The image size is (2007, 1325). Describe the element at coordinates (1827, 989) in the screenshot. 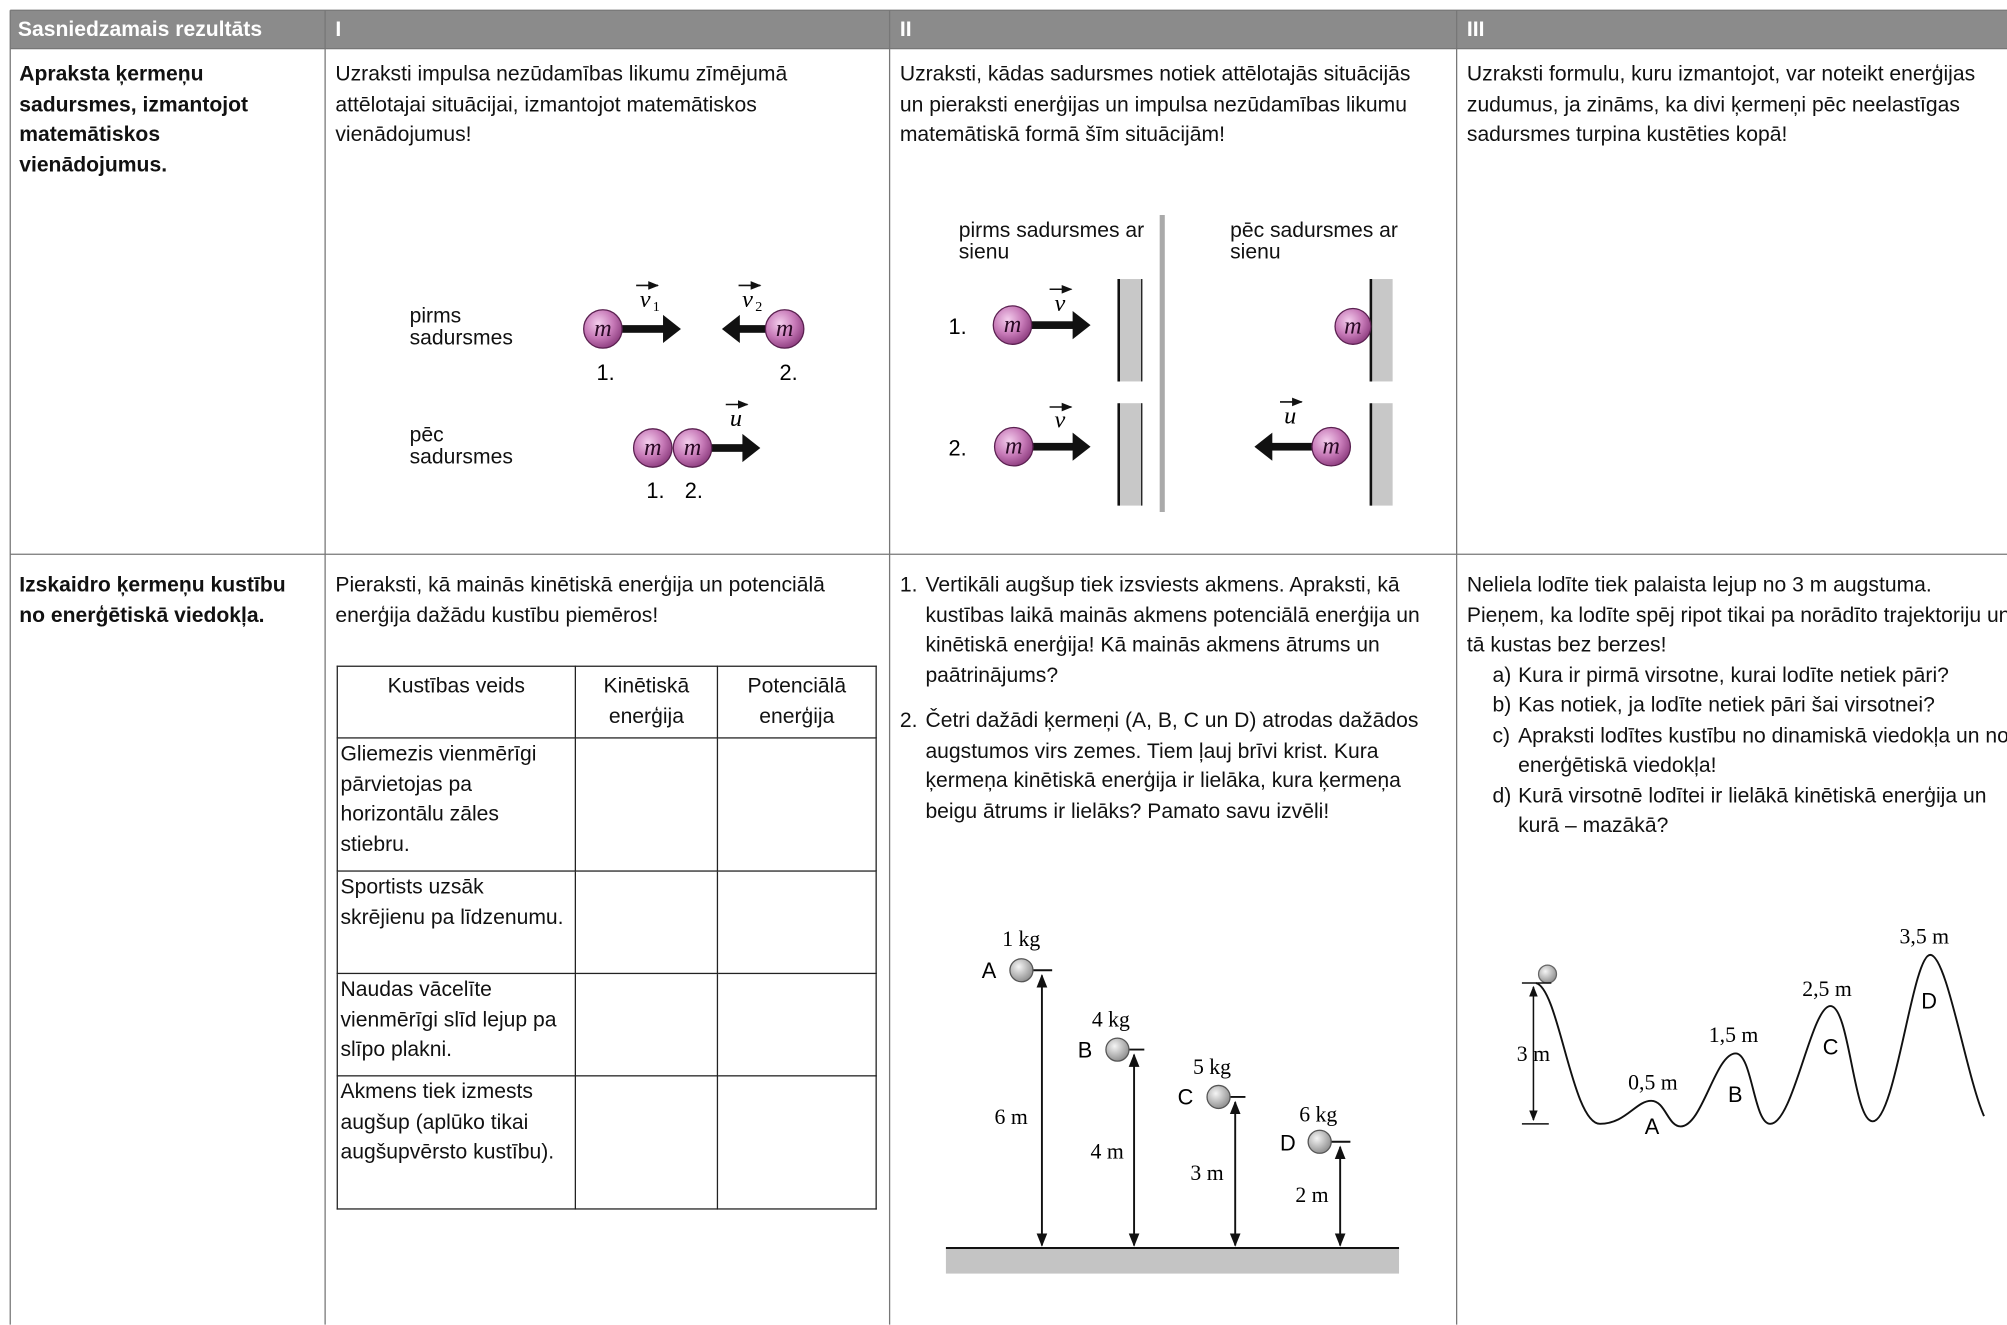

I see `peak-height: 2,5 m` at that location.